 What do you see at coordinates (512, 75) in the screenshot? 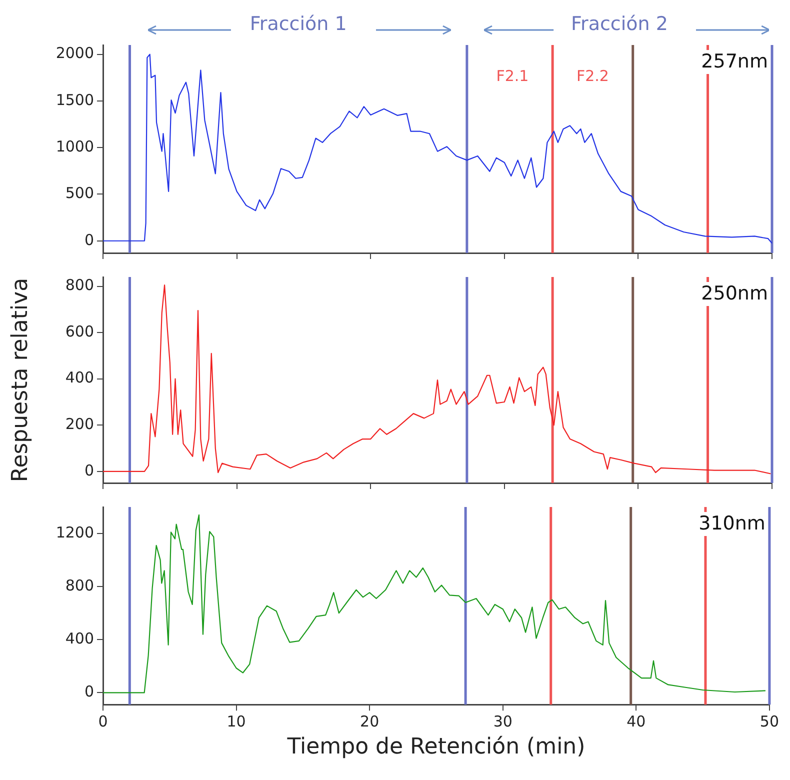
I see `annotation: F2.1` at bounding box center [512, 75].